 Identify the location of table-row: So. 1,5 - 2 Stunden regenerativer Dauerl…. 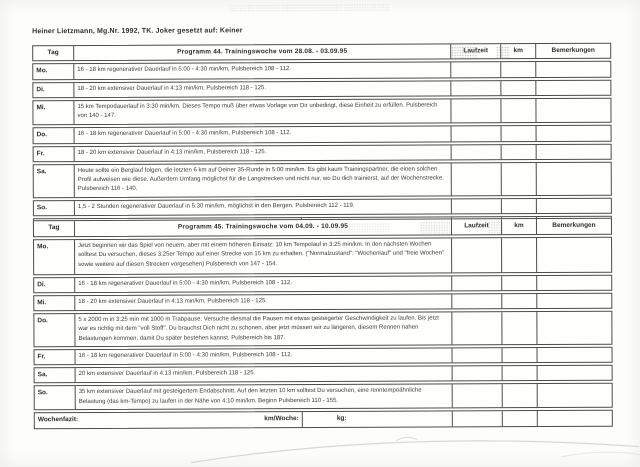
(322, 206).